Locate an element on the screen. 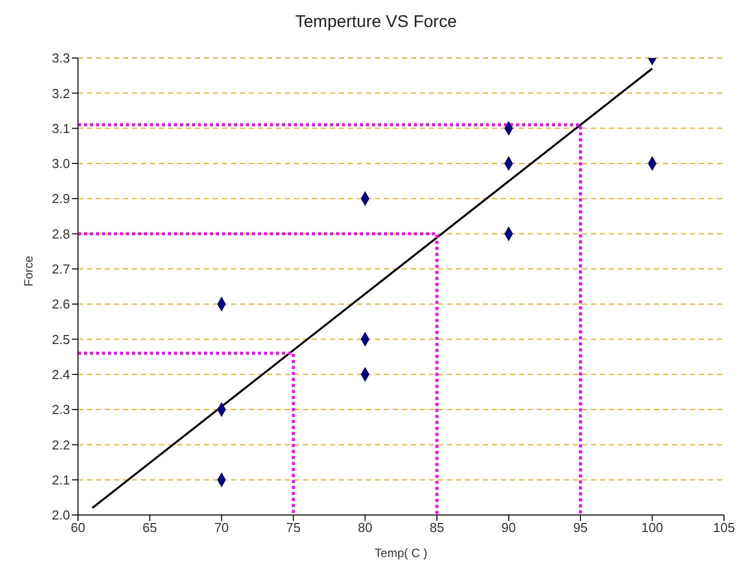 The height and width of the screenshot is (573, 752). y-axis-title: Force is located at coordinates (28, 271).